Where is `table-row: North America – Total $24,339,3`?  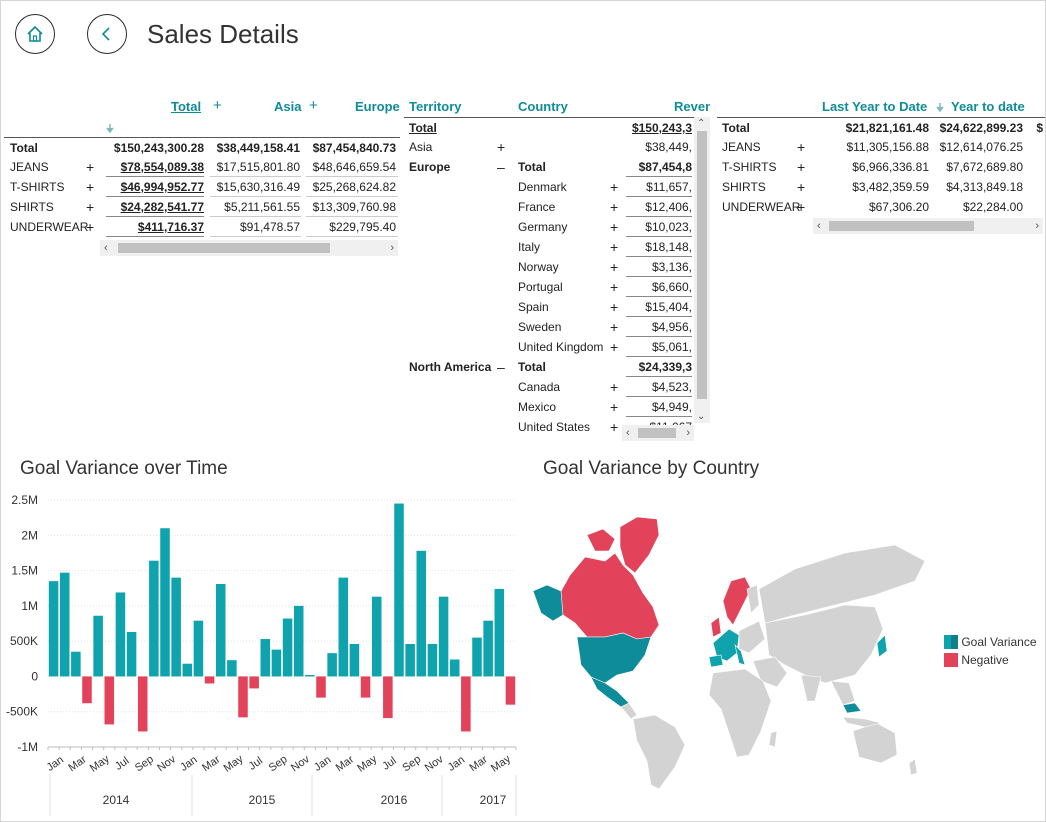
table-row: North America – Total $24,339,3 is located at coordinates (557, 367).